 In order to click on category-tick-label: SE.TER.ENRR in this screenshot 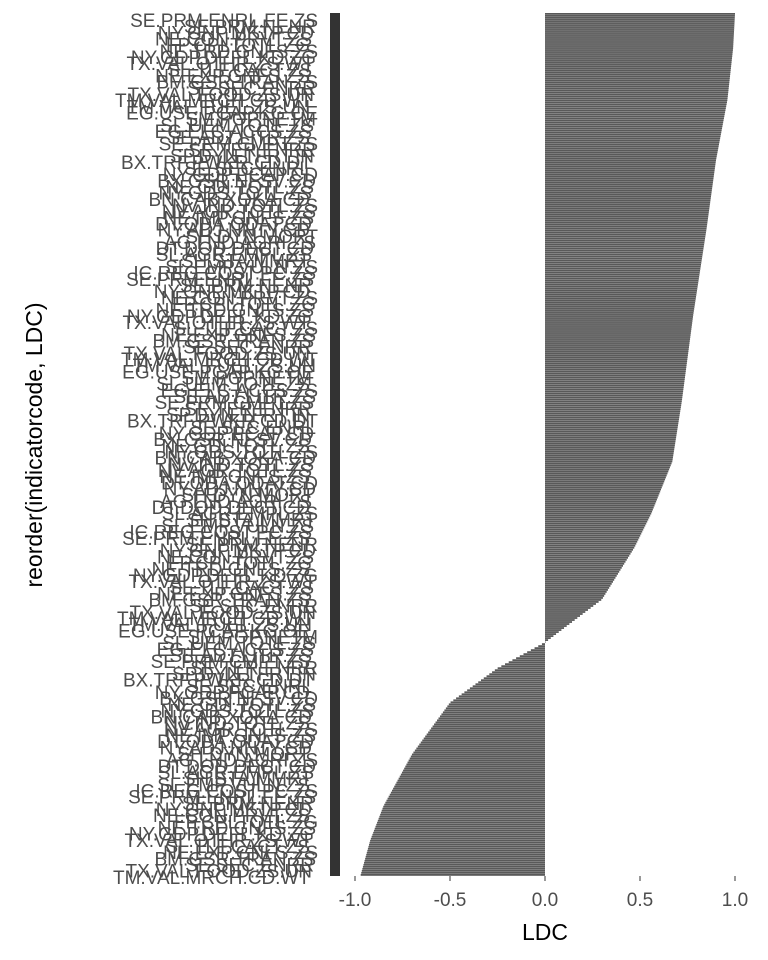, I will do `click(248, 409)`.